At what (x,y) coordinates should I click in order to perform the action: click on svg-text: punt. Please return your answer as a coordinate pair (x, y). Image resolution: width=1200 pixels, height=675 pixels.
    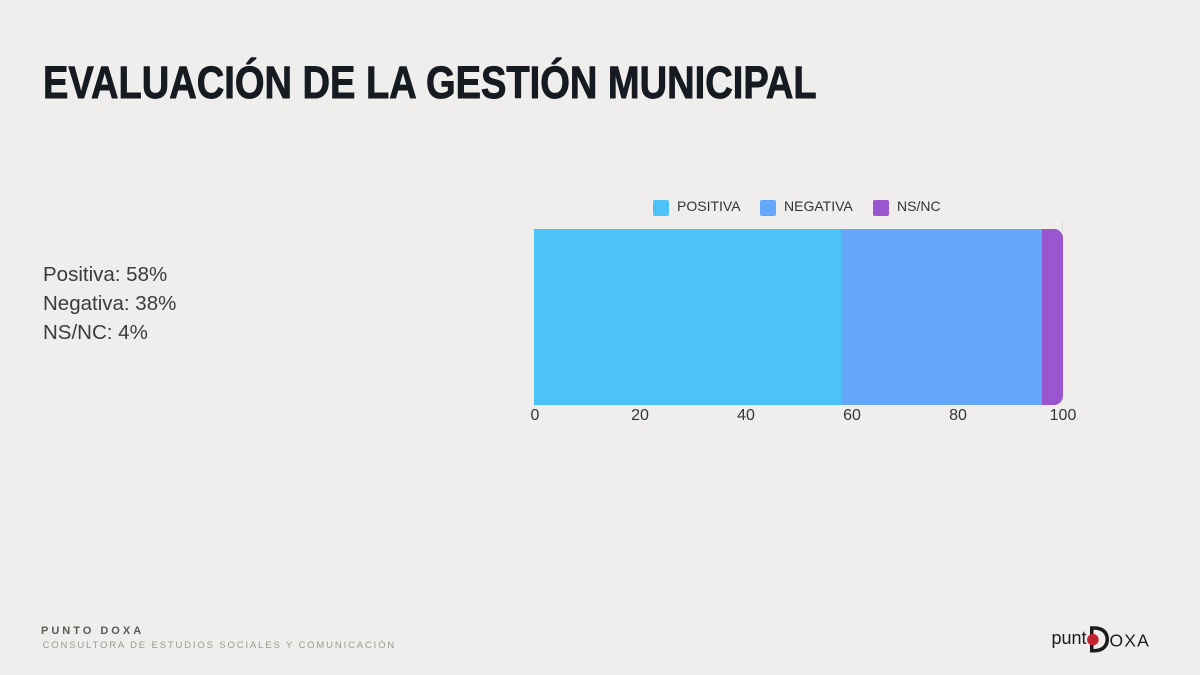
    Looking at the image, I should click on (1069, 638).